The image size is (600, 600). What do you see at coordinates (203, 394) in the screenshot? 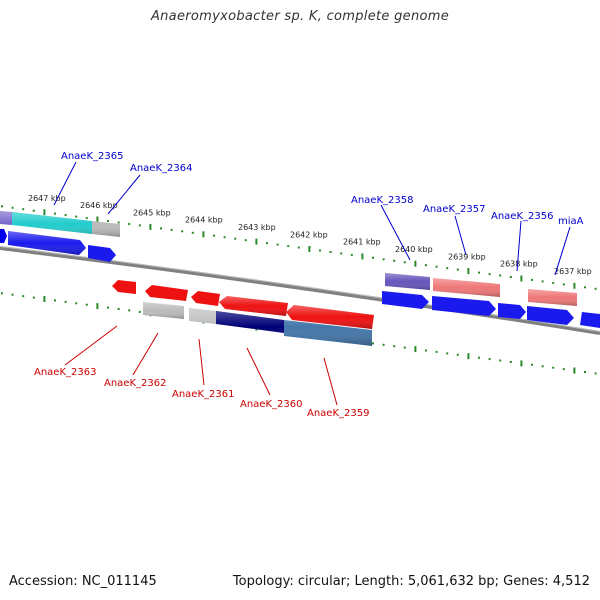
I see `gene-label-anaek-2361: AnaeK_2361` at bounding box center [203, 394].